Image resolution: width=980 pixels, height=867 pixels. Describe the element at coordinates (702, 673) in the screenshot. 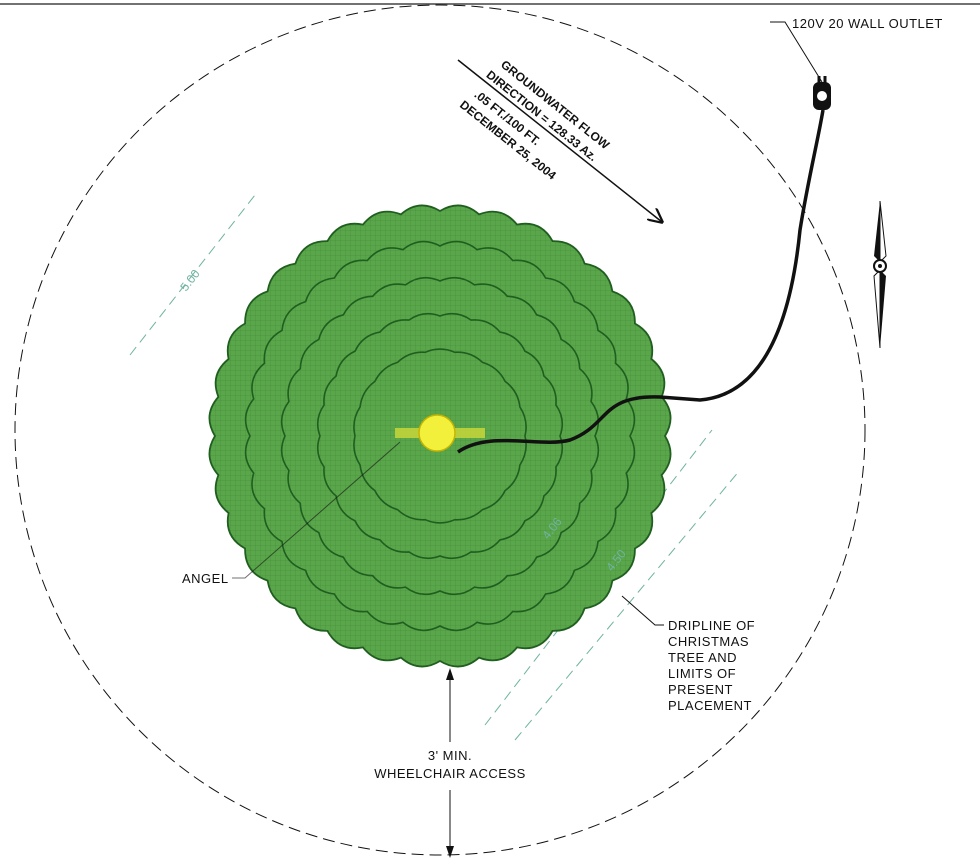

I see `svg-text: LIMITS OF` at that location.